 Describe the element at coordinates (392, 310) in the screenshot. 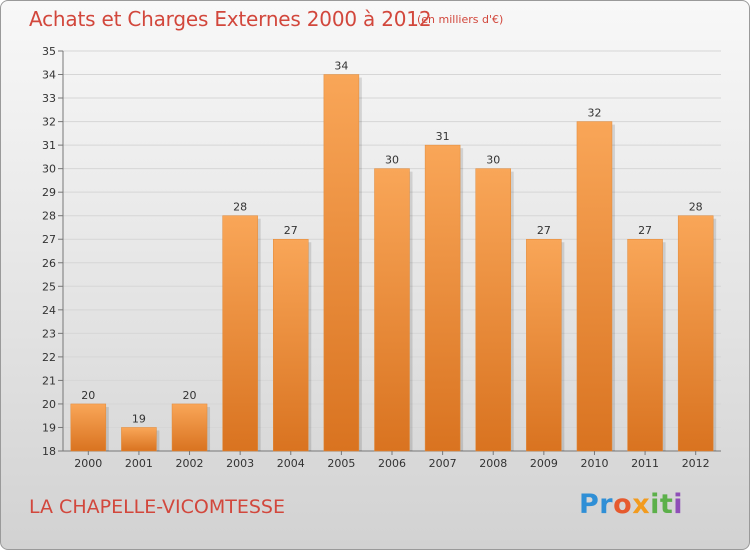

I see `bar-2006` at that location.